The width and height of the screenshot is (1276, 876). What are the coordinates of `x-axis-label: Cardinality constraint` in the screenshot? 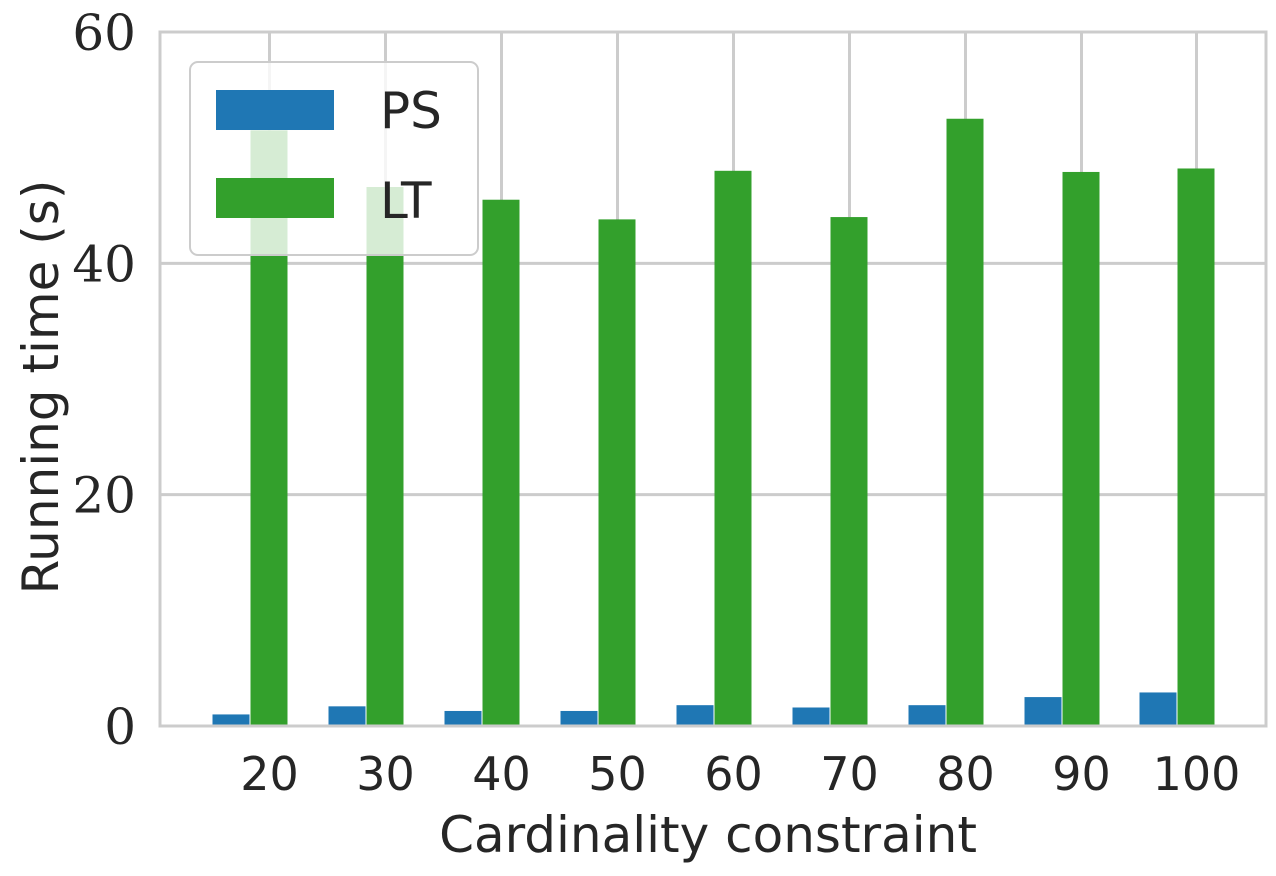 It's located at (708, 835).